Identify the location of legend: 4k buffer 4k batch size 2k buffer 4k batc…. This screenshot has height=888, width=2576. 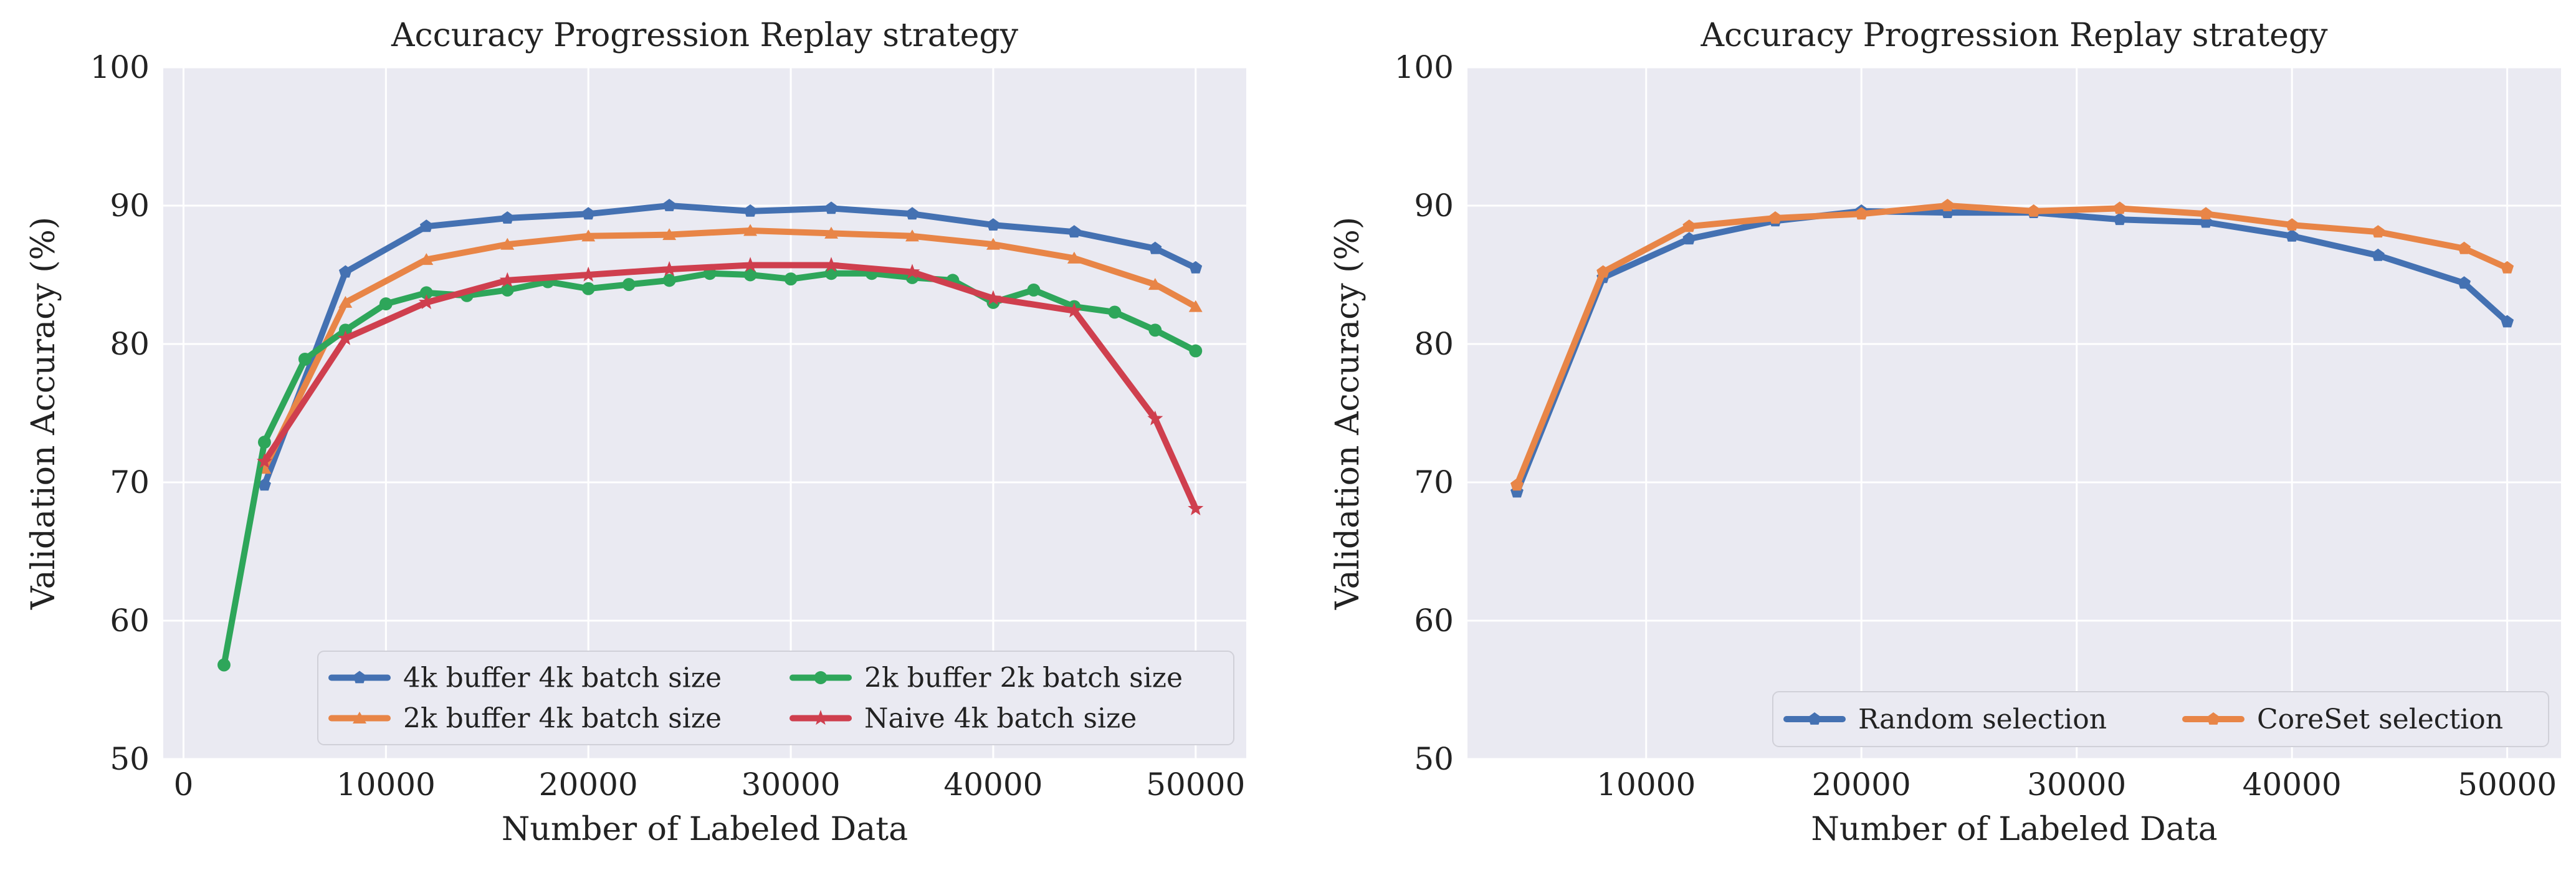
(775, 698).